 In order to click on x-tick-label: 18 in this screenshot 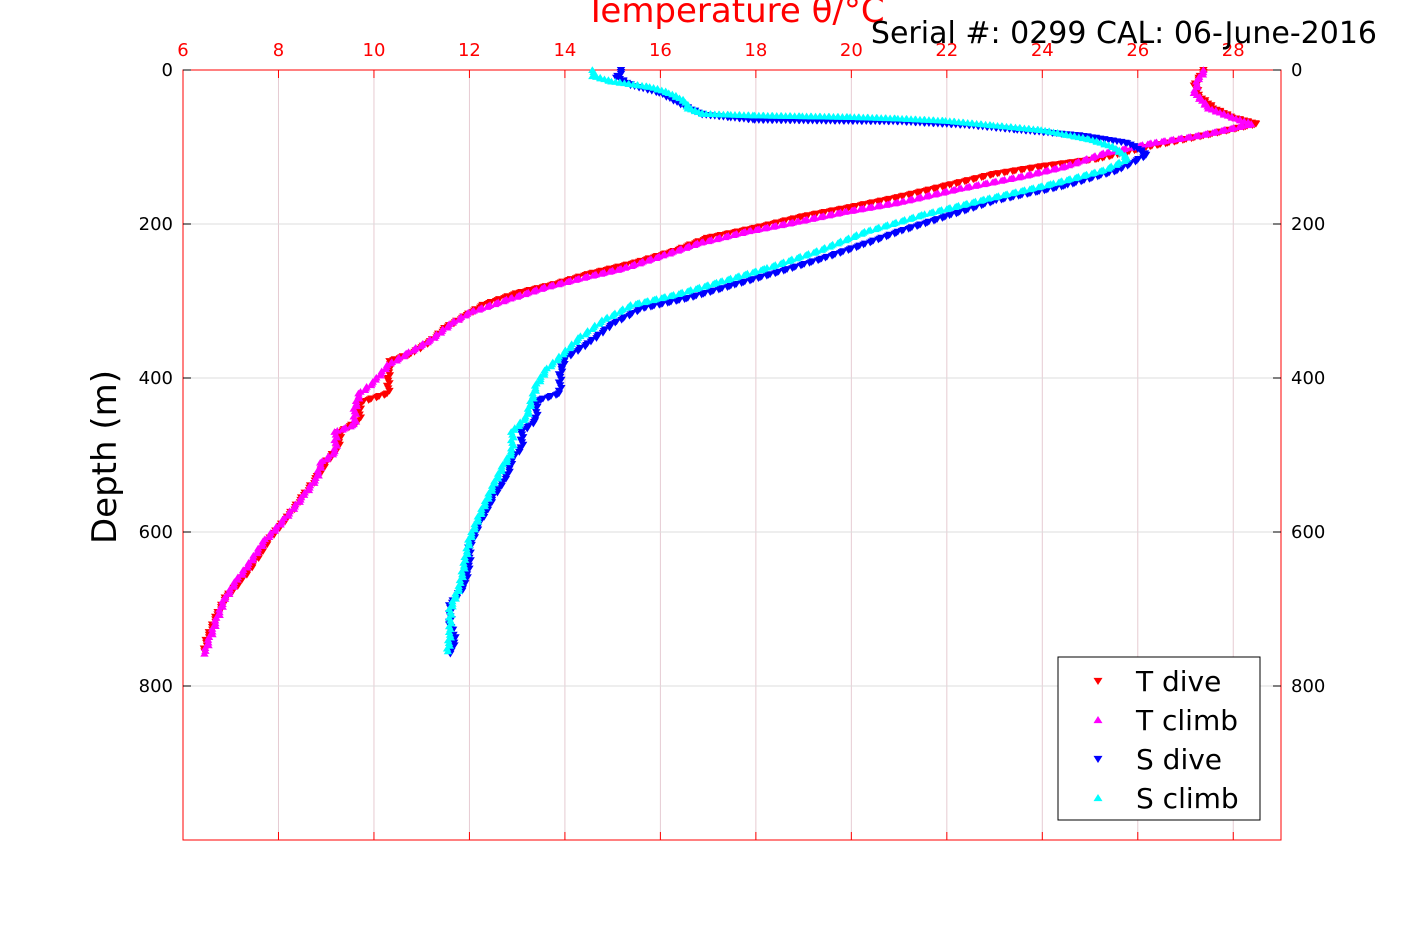, I will do `click(755, 50)`.